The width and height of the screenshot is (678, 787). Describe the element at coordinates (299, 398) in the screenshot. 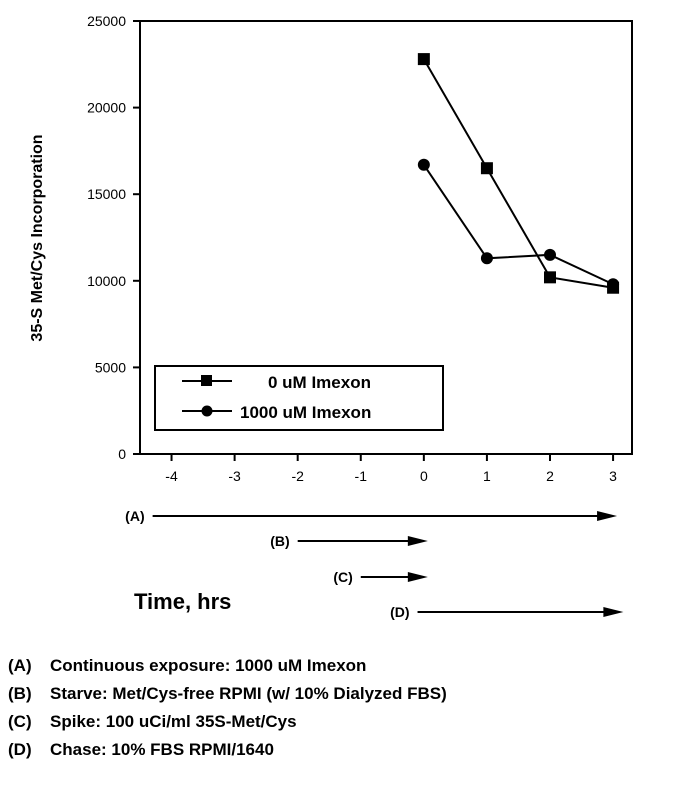

I see `legend: 0 uM Imexon 1000 uM Imexon` at that location.